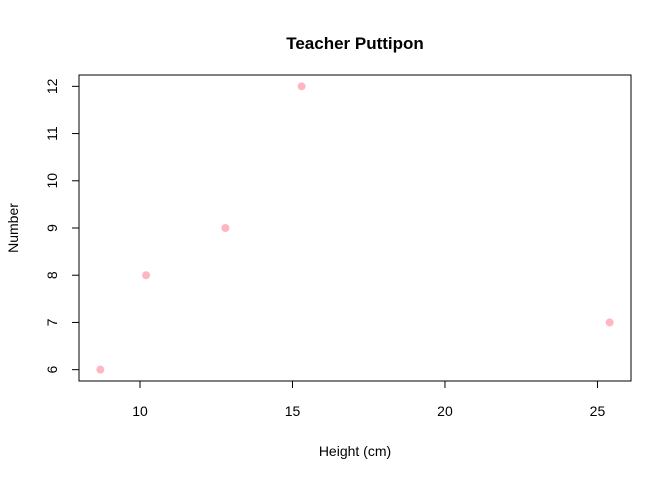 The image size is (672, 480). Describe the element at coordinates (369, 399) in the screenshot. I see `x-axis: 10 15 20 25` at that location.